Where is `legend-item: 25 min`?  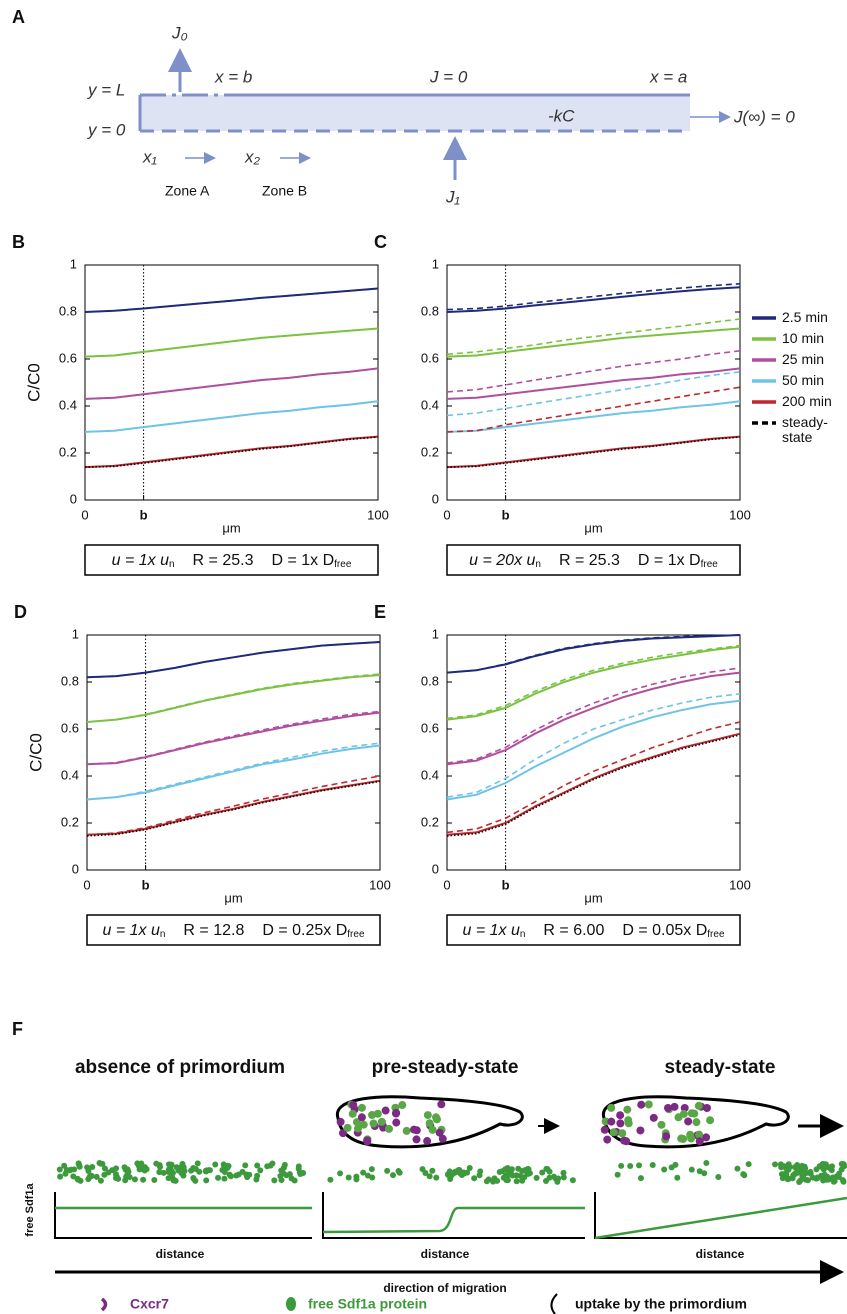
legend-item: 25 min is located at coordinates (803, 359).